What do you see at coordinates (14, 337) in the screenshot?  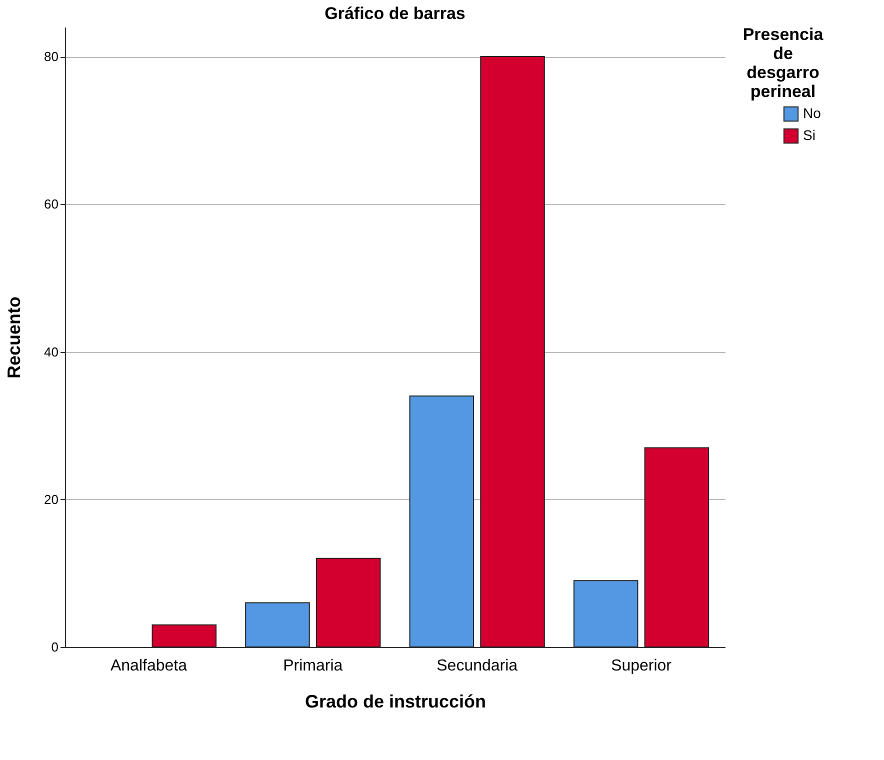 I see `y-axis-title: Recuento` at bounding box center [14, 337].